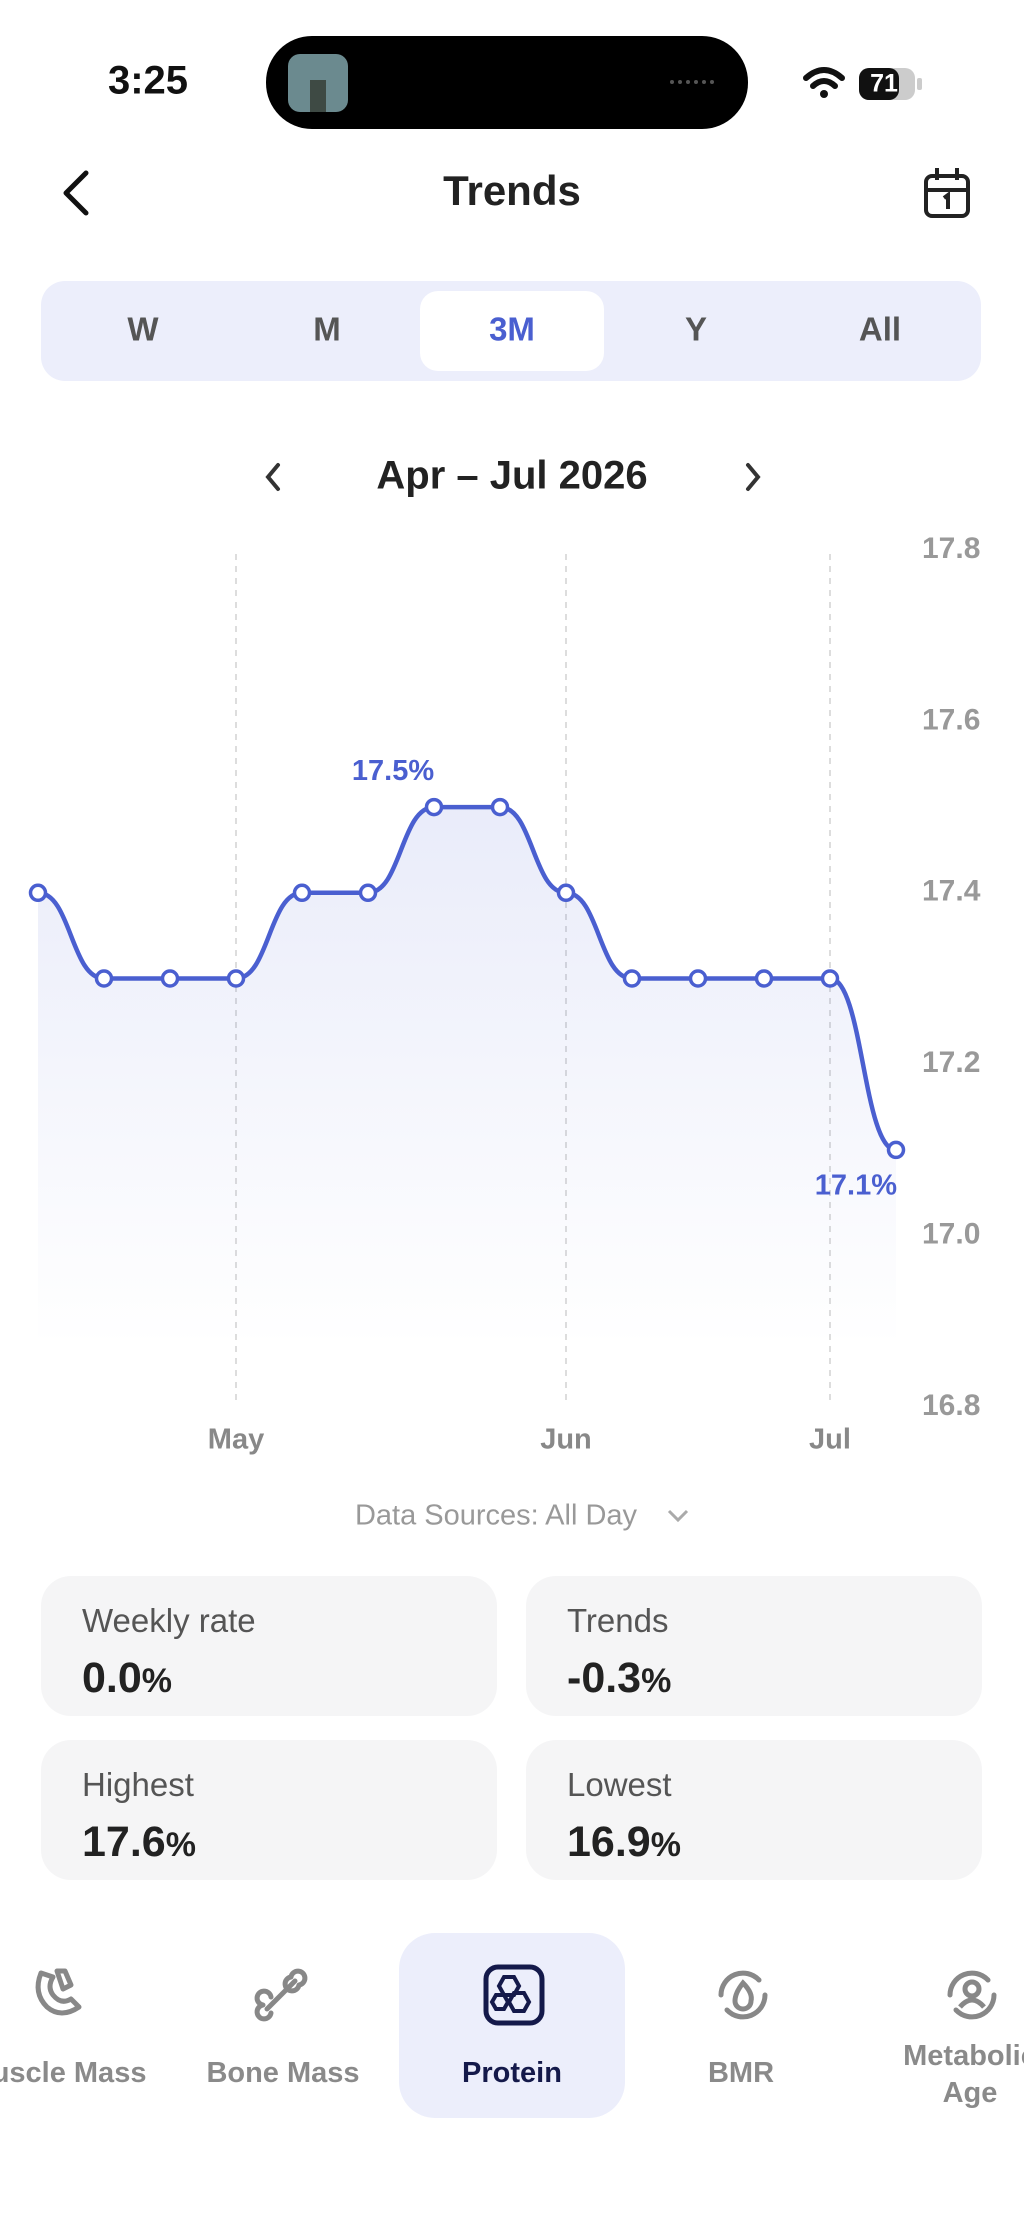 The image size is (1024, 2226). Describe the element at coordinates (269, 1646) in the screenshot. I see `stat-card: Weekly rate 0.0%` at that location.